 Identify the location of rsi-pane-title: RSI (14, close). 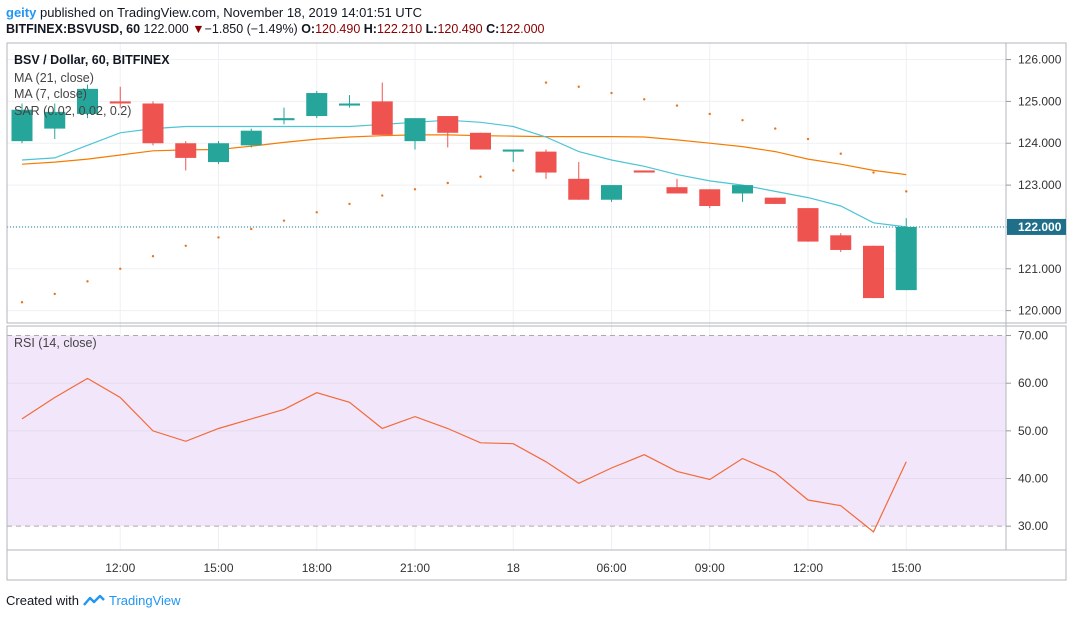
(55, 343).